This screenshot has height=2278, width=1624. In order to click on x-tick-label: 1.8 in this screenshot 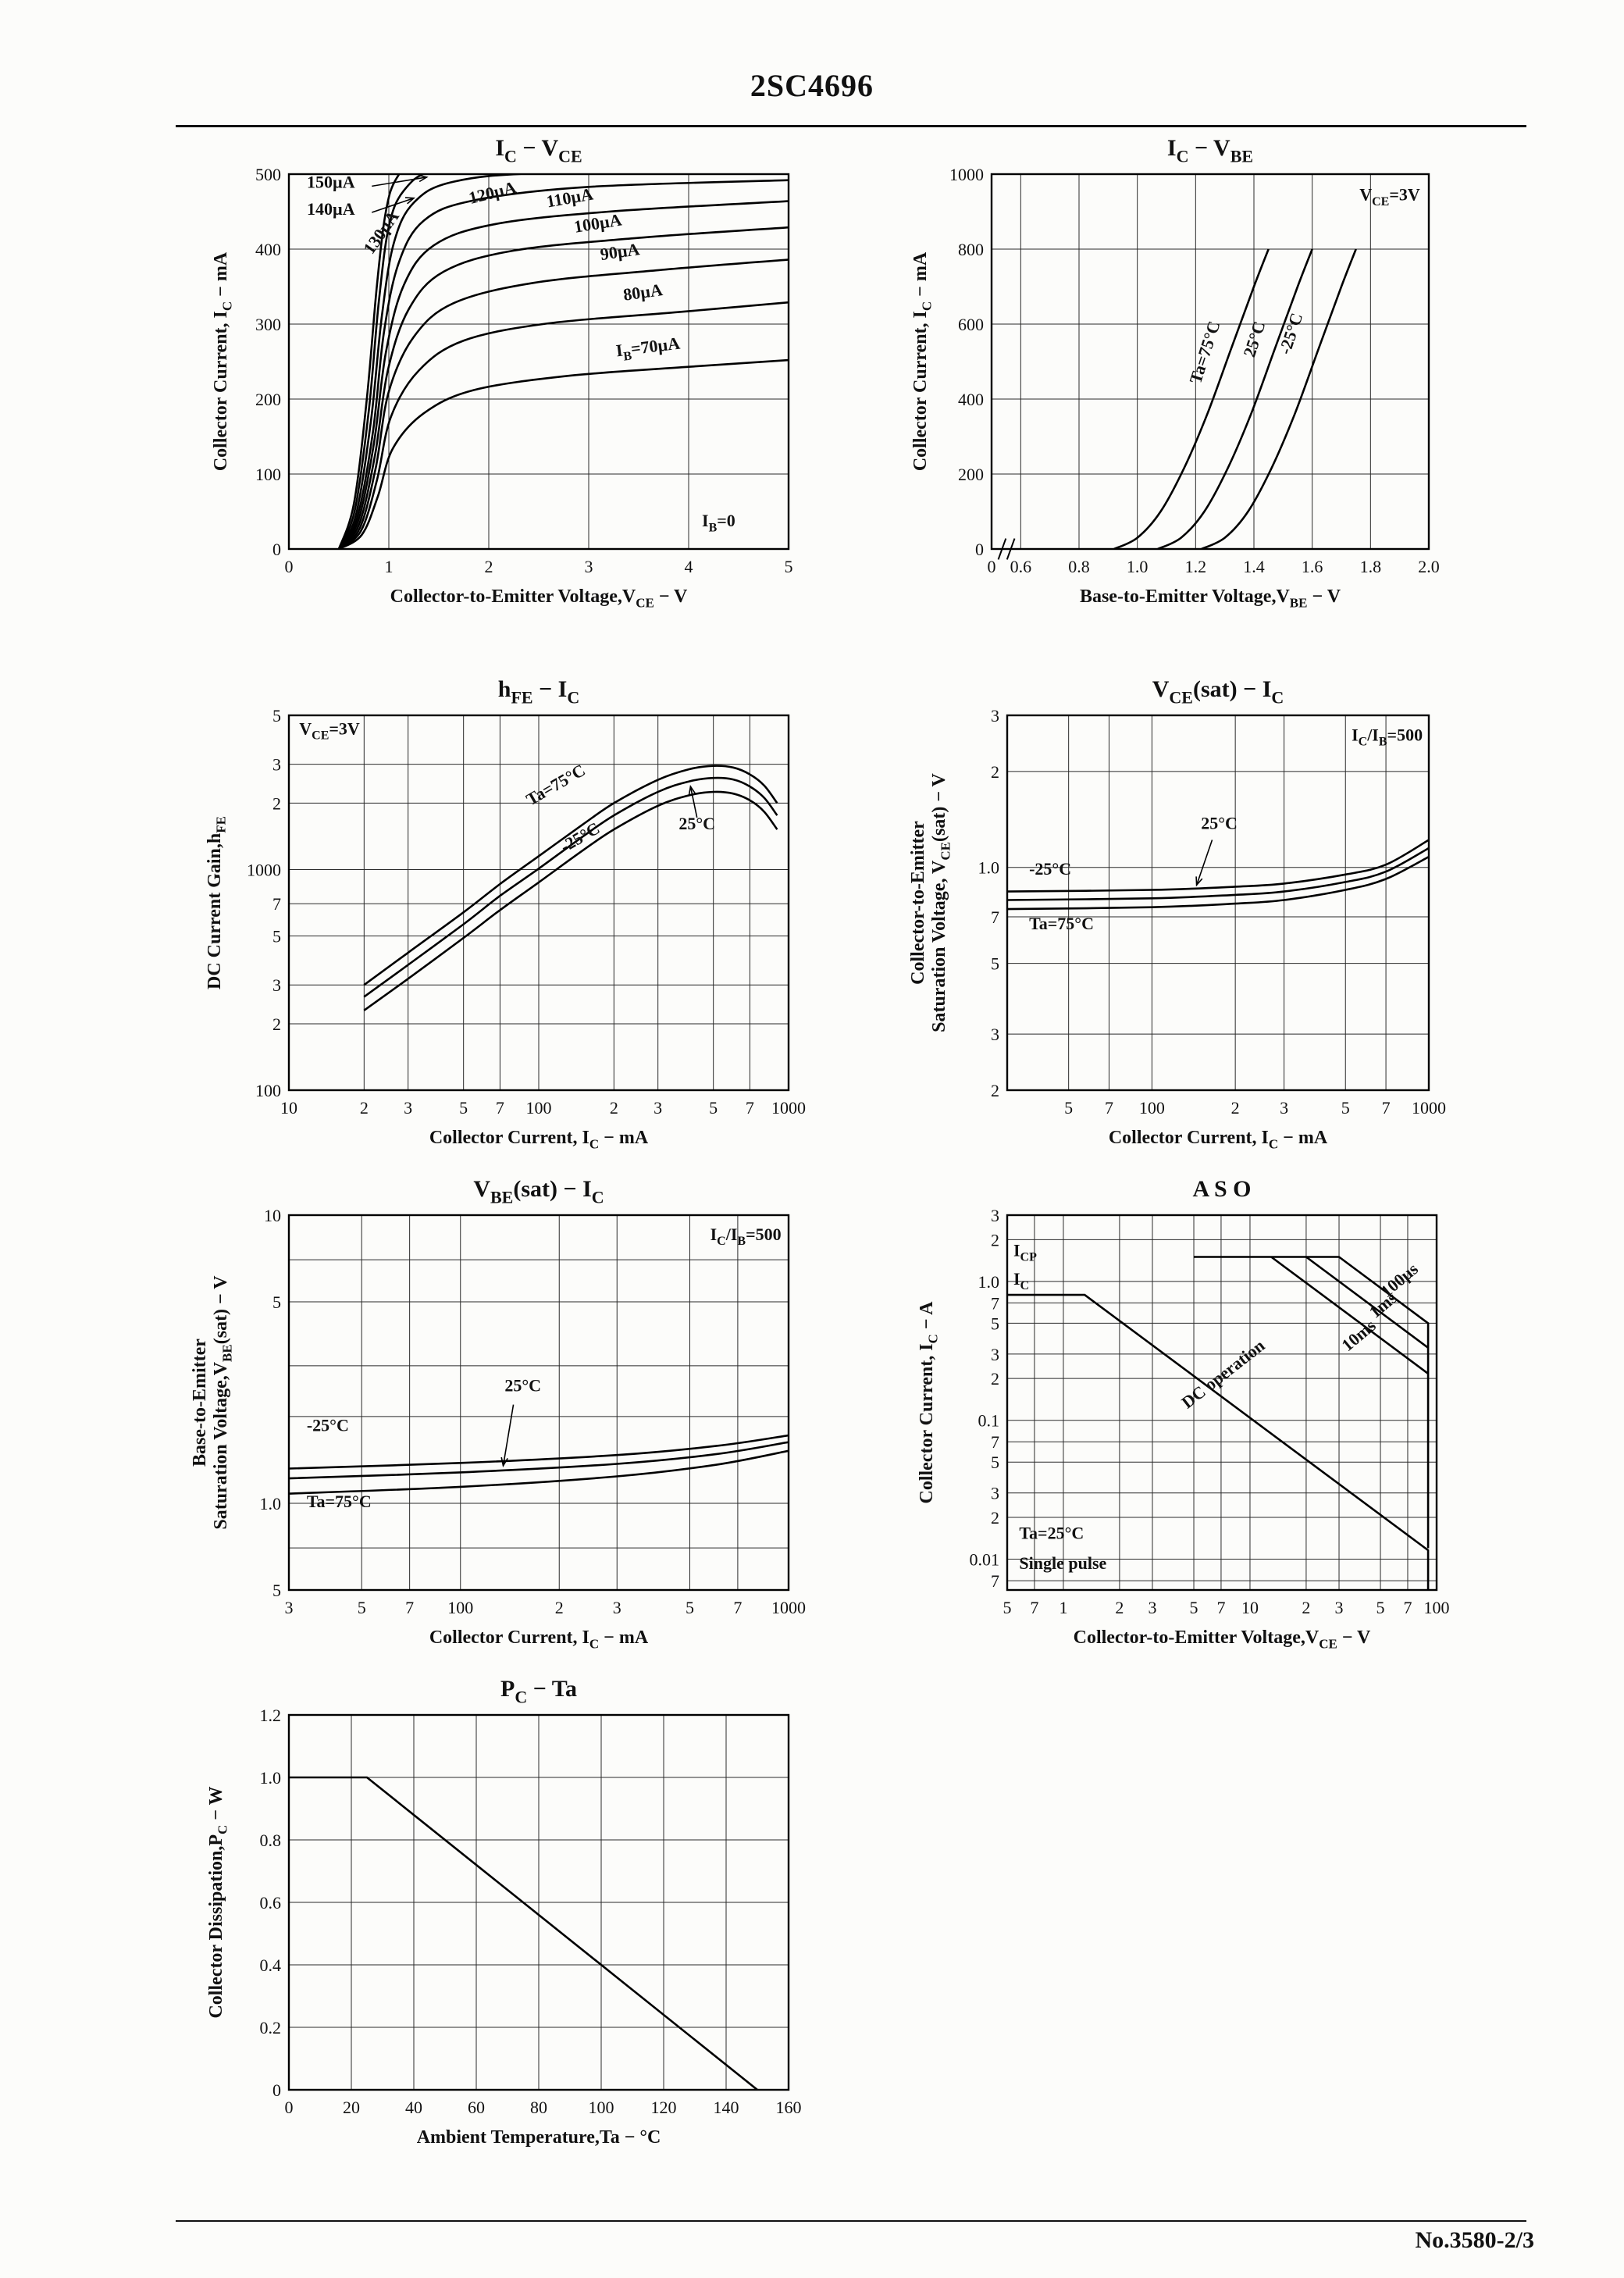, I will do `click(1371, 566)`.